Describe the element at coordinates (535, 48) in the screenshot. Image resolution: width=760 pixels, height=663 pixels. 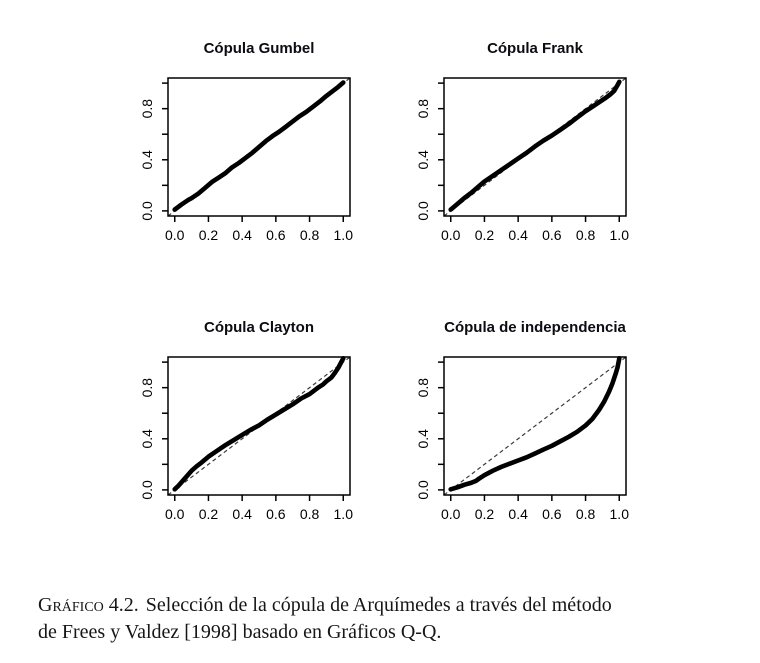
I see `plot-title-frank: Cópula Frank` at that location.